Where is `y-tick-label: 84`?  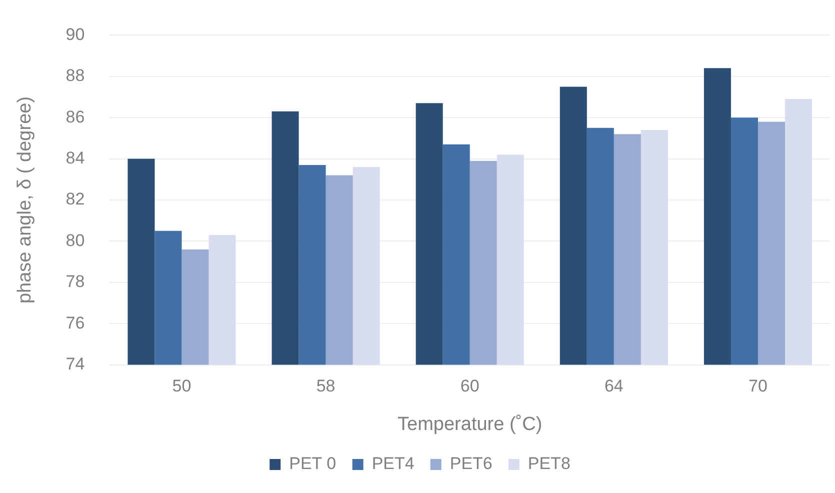 y-tick-label: 84 is located at coordinates (75, 158).